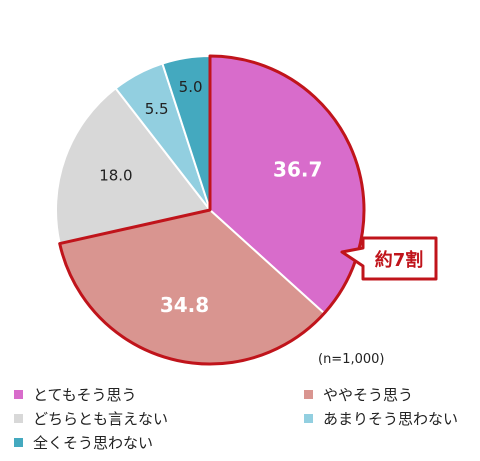 The width and height of the screenshot is (480, 461). Describe the element at coordinates (399, 260) in the screenshot. I see `callout-text: 約7割` at that location.